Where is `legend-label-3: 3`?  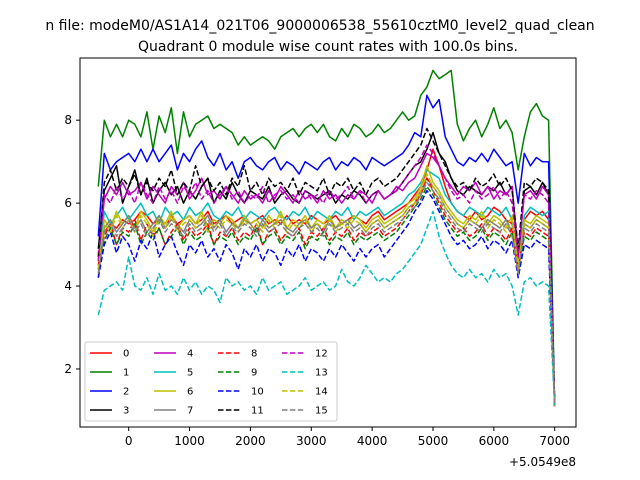 legend-label-3: 3 is located at coordinates (126, 411).